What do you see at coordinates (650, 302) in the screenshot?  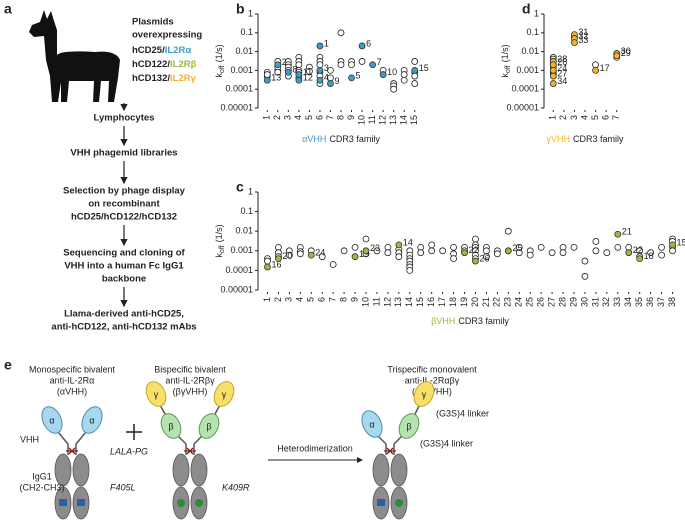 I see `x-tick-label: 36` at bounding box center [650, 302].